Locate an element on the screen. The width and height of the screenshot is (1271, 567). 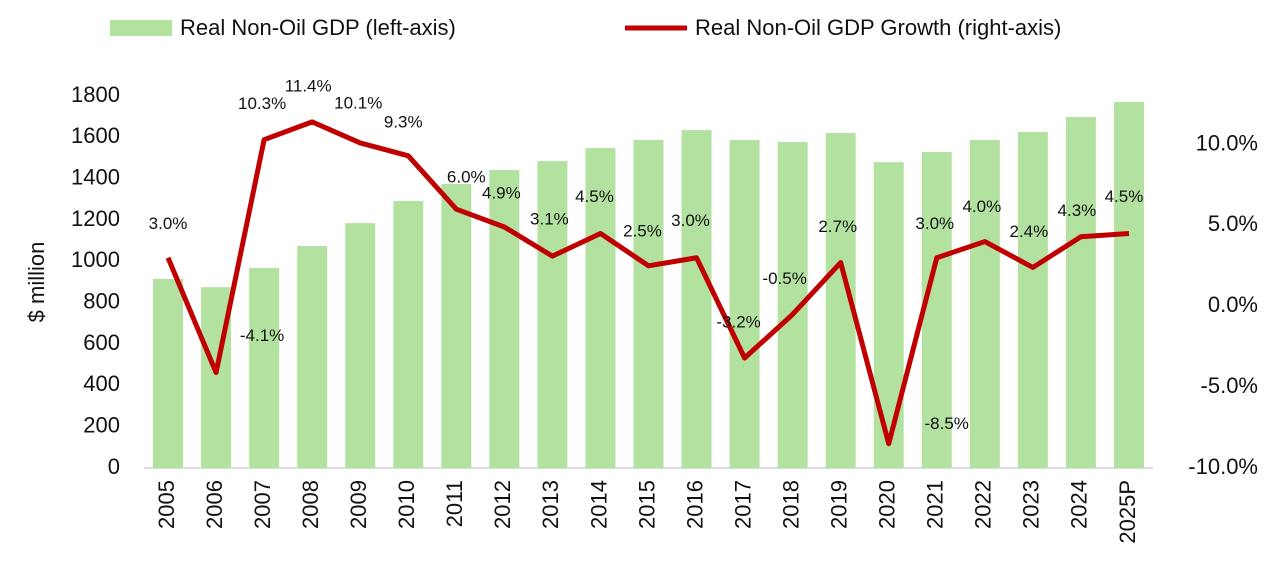
x-tick-label: 2014 is located at coordinates (598, 504).